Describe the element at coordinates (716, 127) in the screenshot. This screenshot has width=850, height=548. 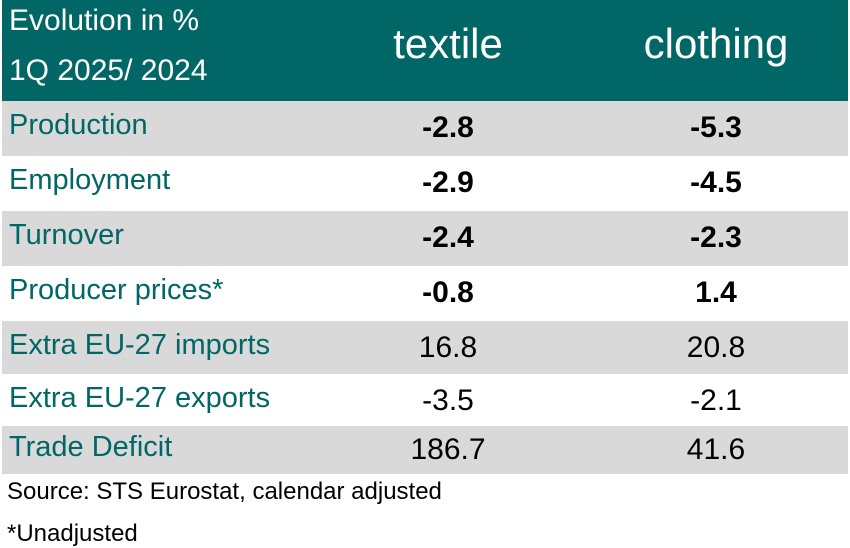
I see `clothing-value: -5.3` at that location.